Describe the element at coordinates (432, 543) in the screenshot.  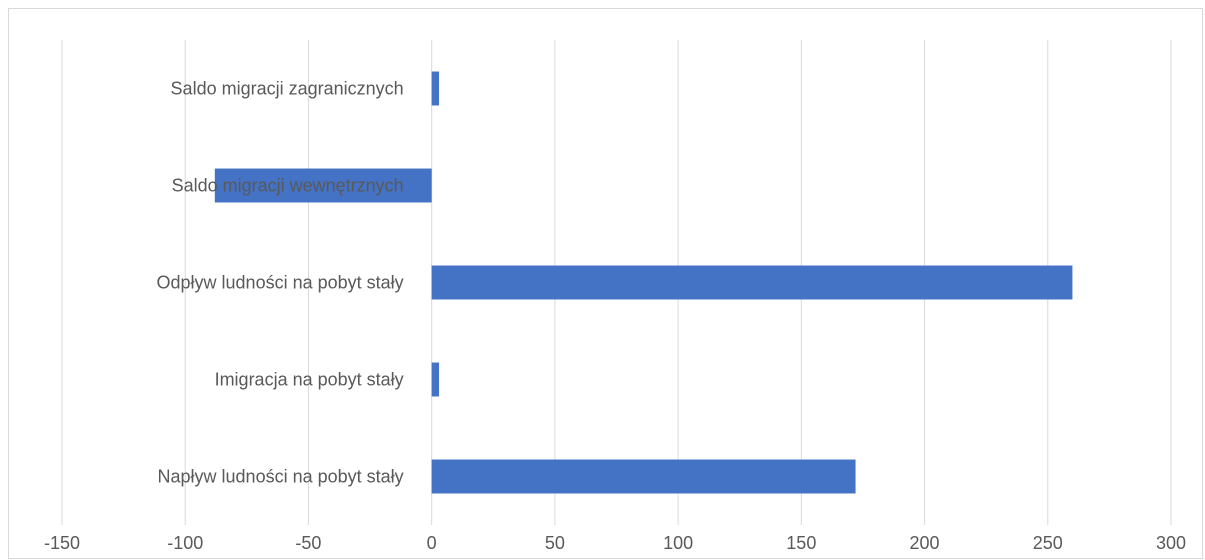
I see `x-tick-label: 0` at that location.